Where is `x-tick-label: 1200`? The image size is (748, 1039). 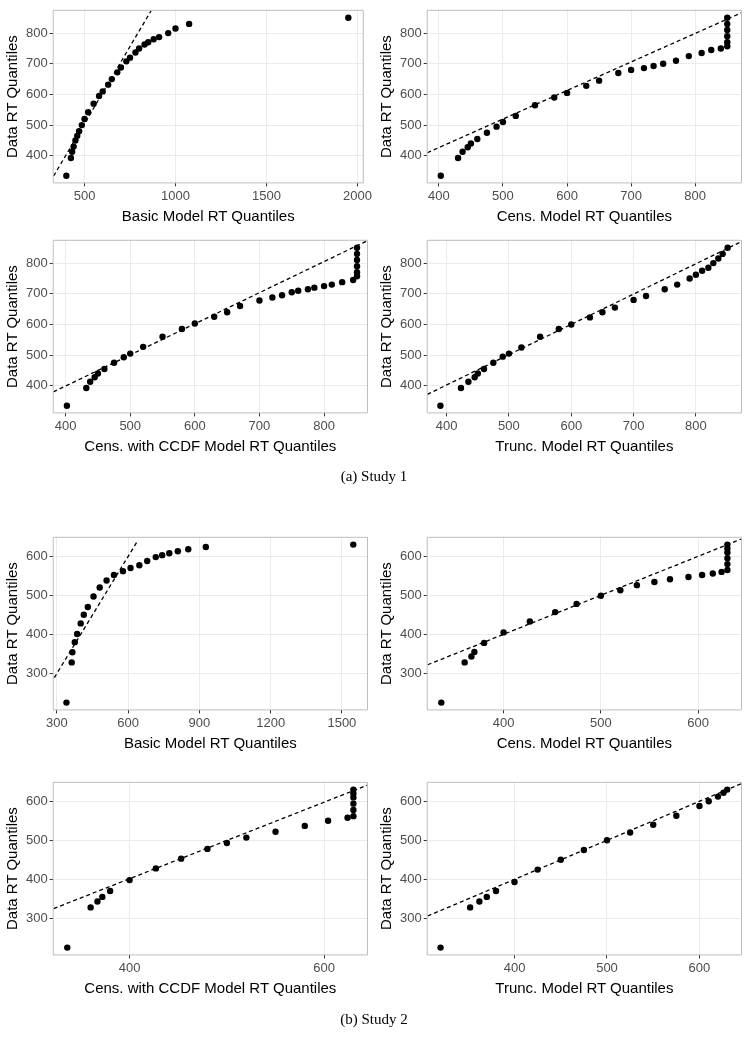
x-tick-label: 1200 is located at coordinates (271, 722).